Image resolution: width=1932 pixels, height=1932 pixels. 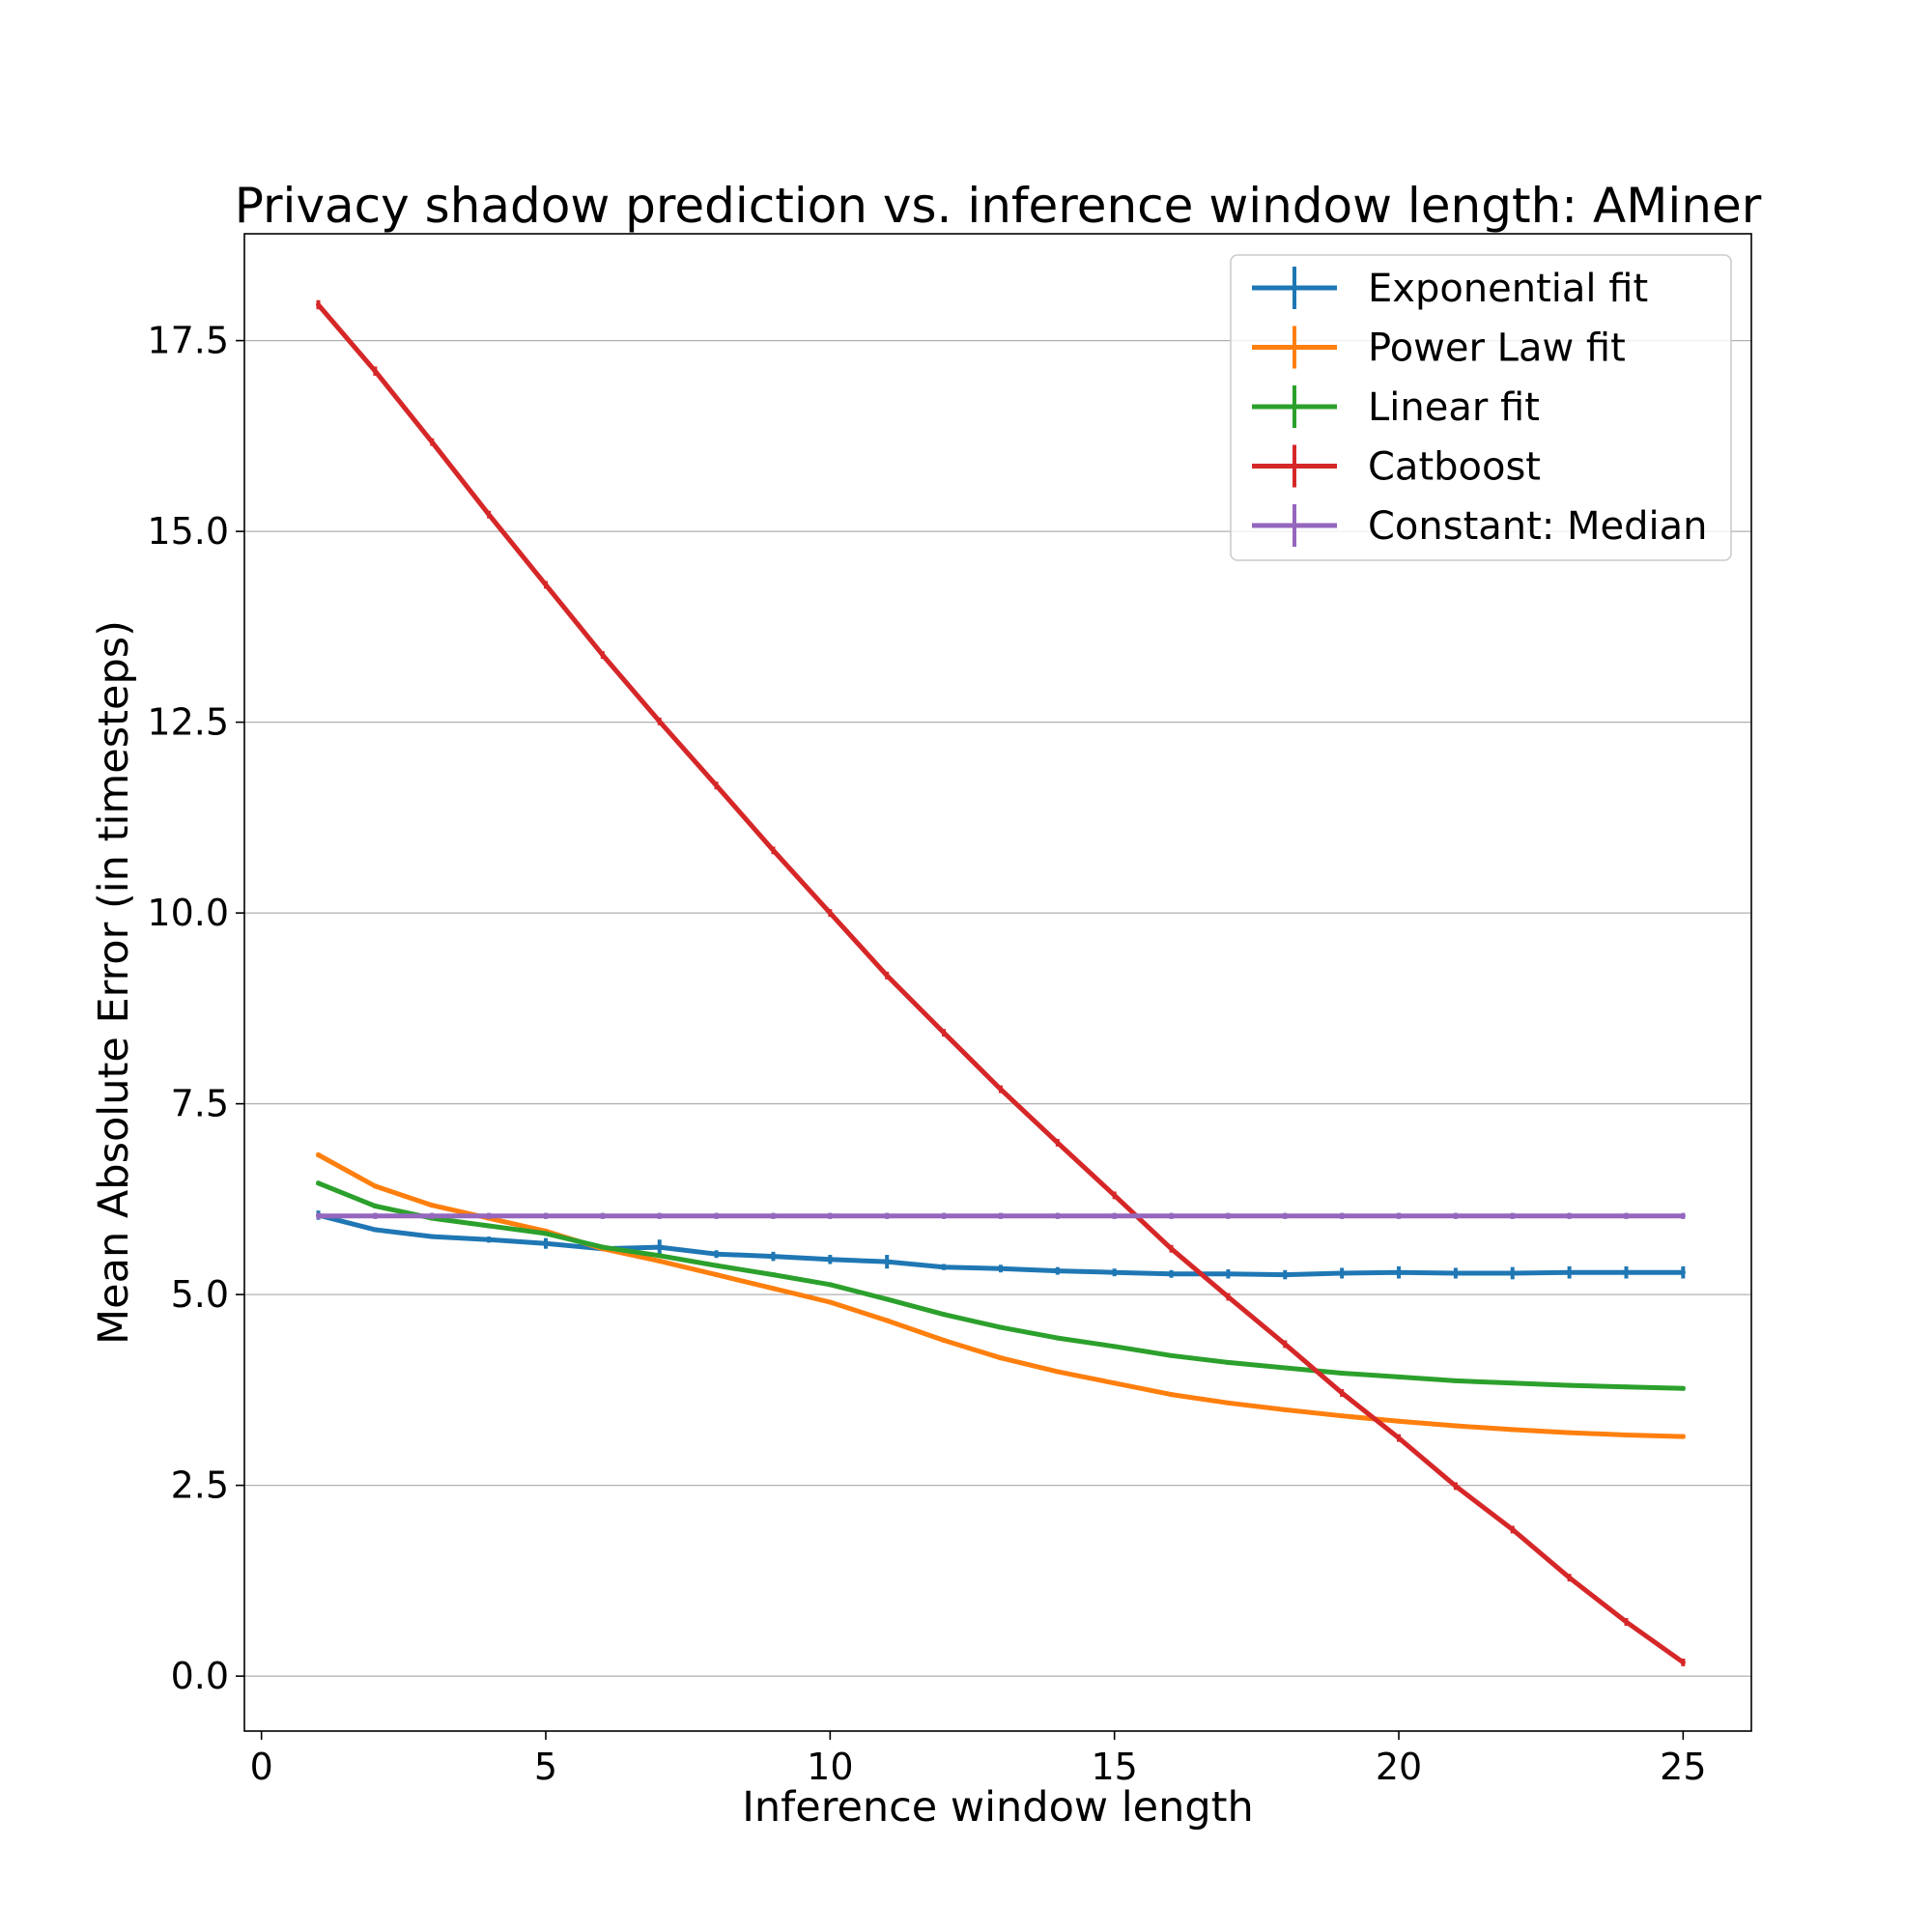 I want to click on legend-box, so click(x=1481, y=407).